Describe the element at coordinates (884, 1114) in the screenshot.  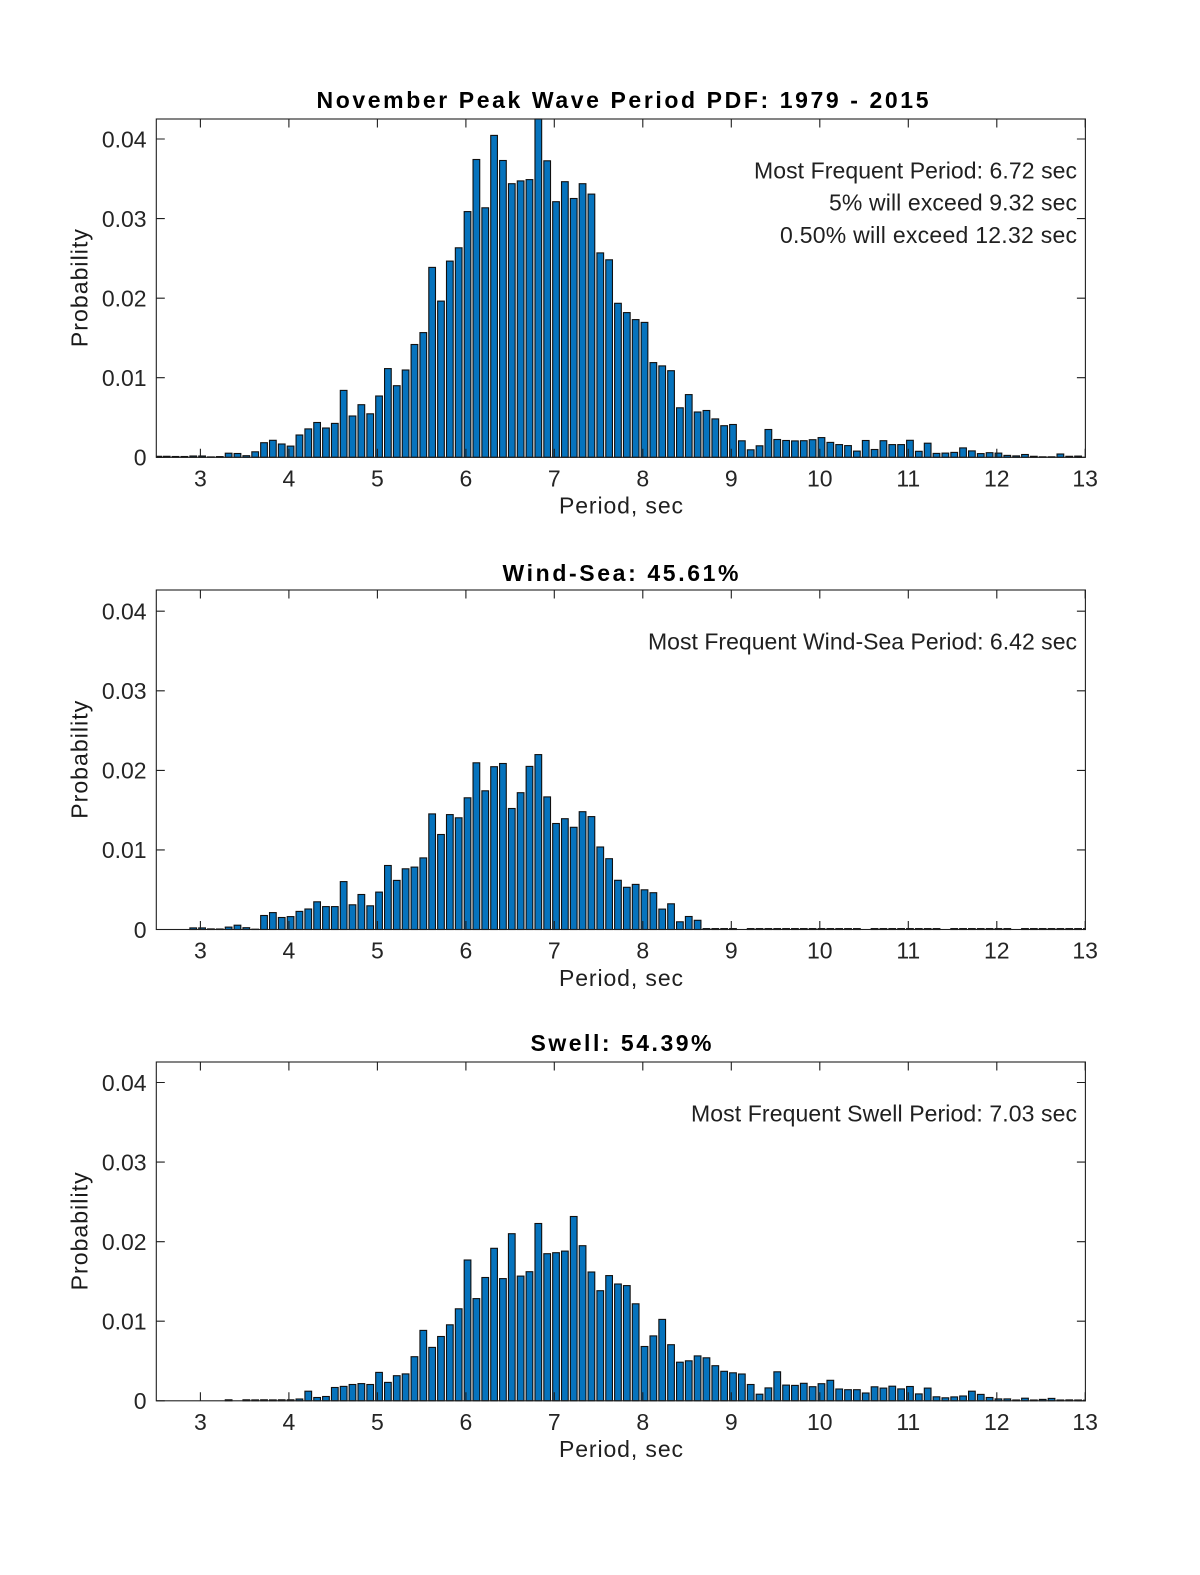
I see `svg-text:Most Frequent Swell Period: 7.: Most Frequent Swell Period: 7.03 sec` at that location.